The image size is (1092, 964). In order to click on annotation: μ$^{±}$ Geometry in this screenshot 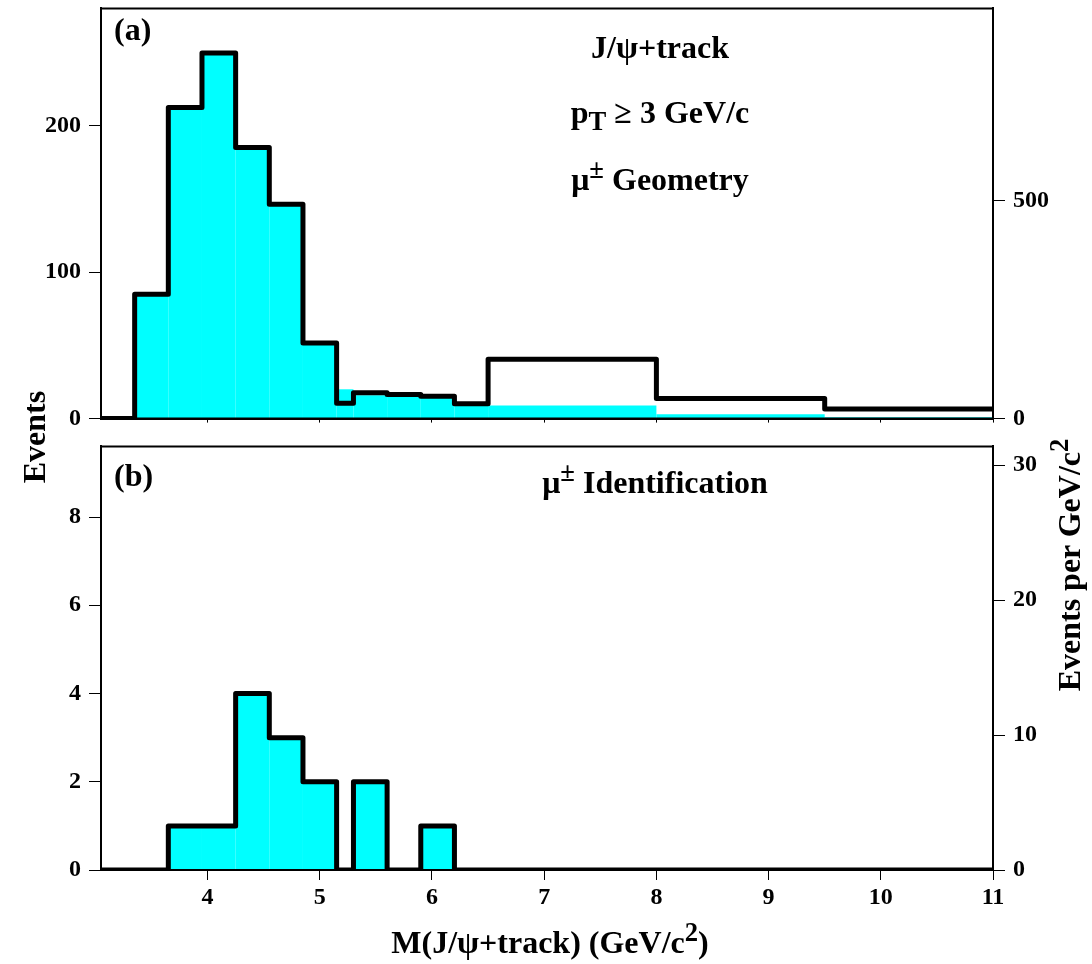, I will do `click(660, 175)`.